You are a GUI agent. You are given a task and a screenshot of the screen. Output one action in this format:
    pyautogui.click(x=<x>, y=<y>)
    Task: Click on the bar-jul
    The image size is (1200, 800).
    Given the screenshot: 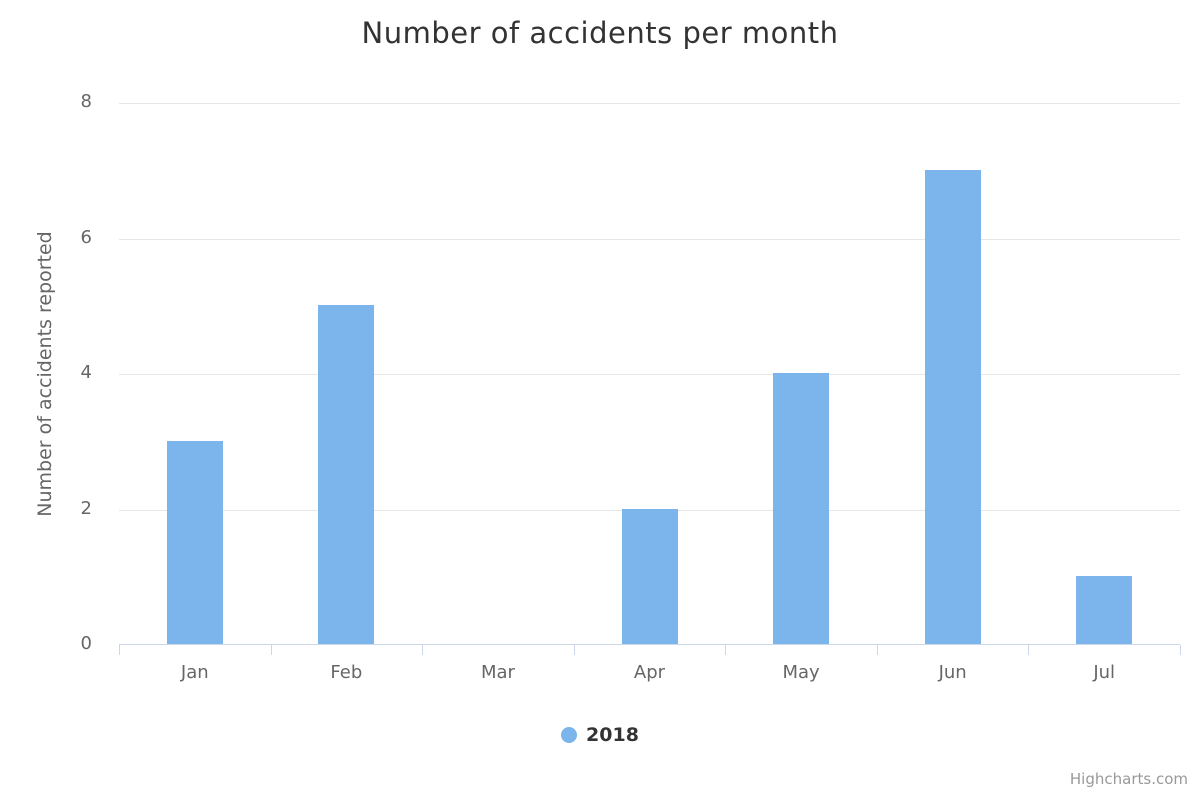 What is the action you would take?
    pyautogui.click(x=1104, y=610)
    